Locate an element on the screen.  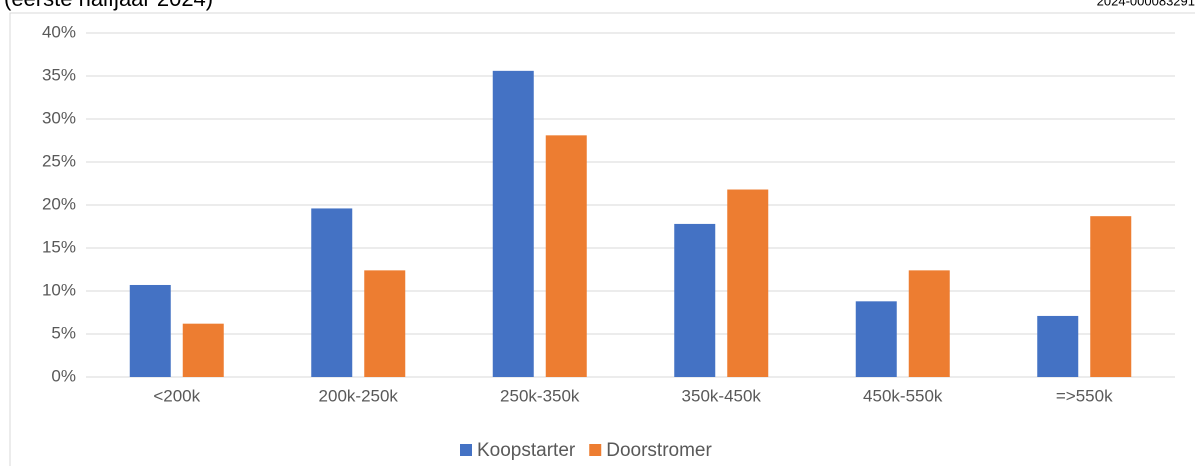
annotation: 2024-000083291 is located at coordinates (1146, 4).